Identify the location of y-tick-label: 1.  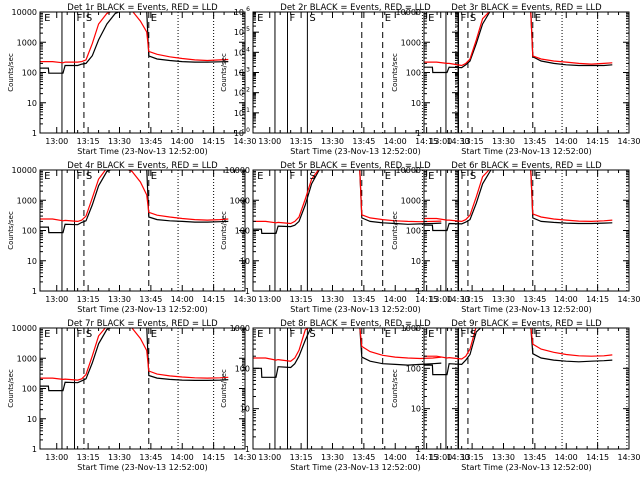
(34, 449).